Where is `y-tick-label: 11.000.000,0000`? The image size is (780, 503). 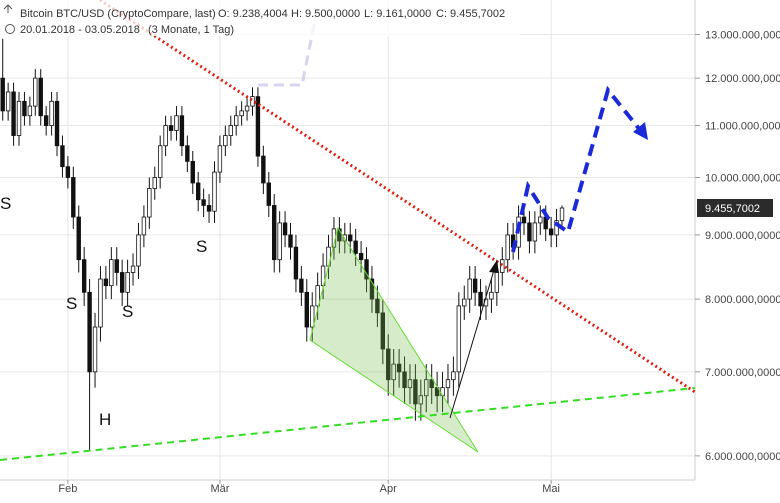
y-tick-label: 11.000.000,0000 is located at coordinates (742, 127).